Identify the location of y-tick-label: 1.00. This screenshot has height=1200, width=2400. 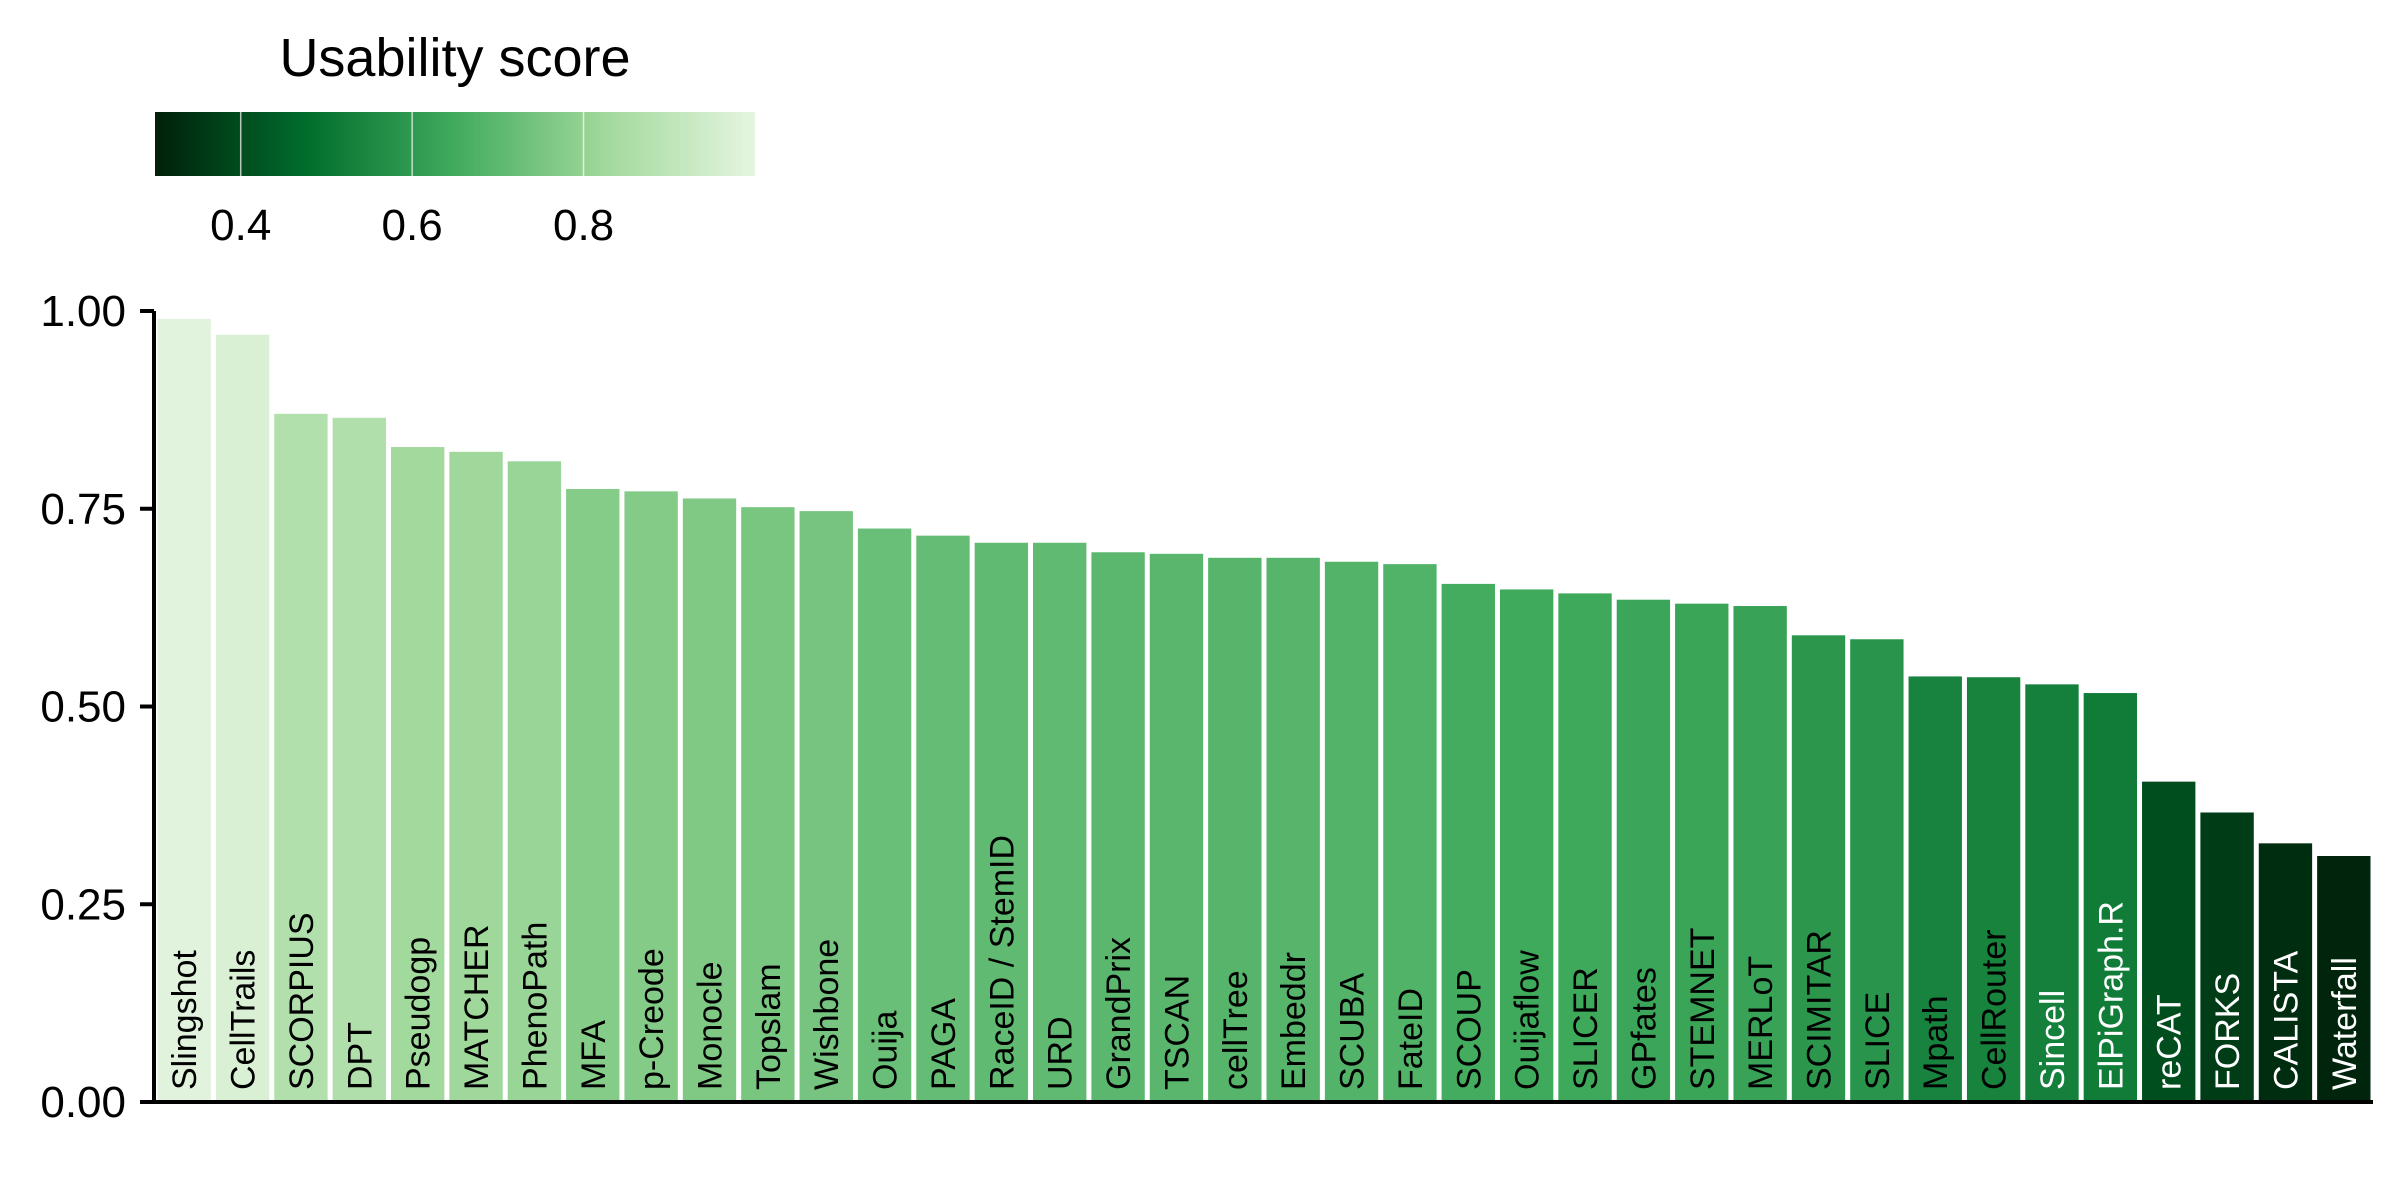
(83, 311).